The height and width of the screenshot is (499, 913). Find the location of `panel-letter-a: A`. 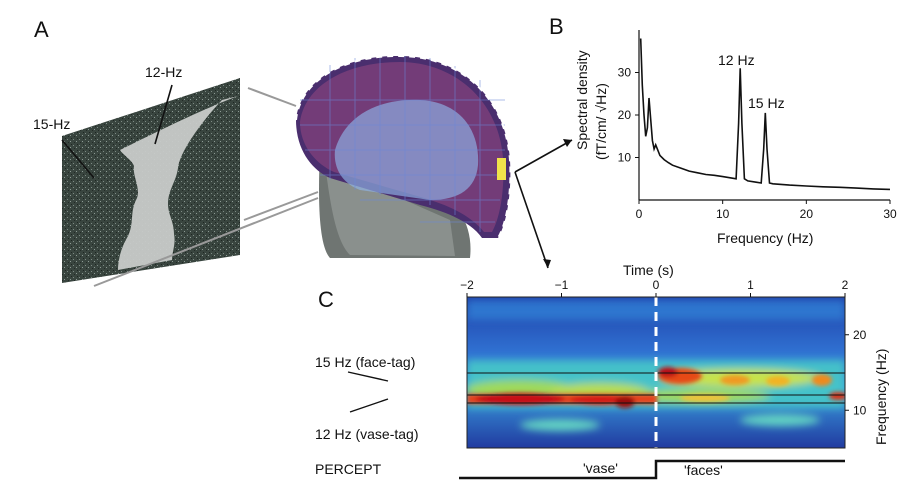

panel-letter-a: A is located at coordinates (41, 29).